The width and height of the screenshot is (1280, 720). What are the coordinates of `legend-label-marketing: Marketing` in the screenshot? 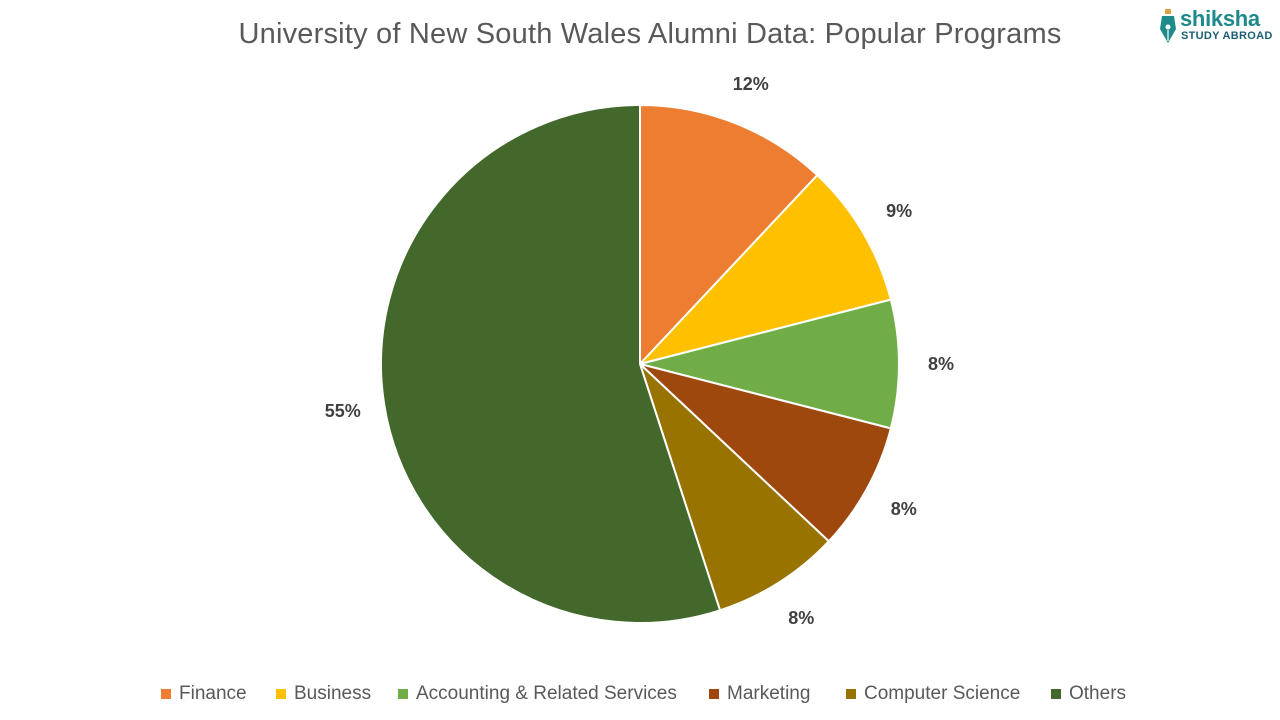 It's located at (769, 693).